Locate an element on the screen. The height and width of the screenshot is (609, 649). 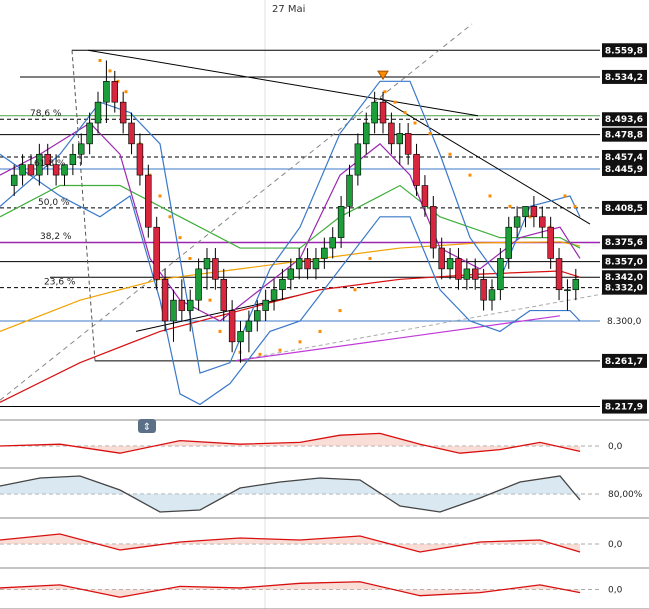
panel-line is located at coordinates (290, 543).